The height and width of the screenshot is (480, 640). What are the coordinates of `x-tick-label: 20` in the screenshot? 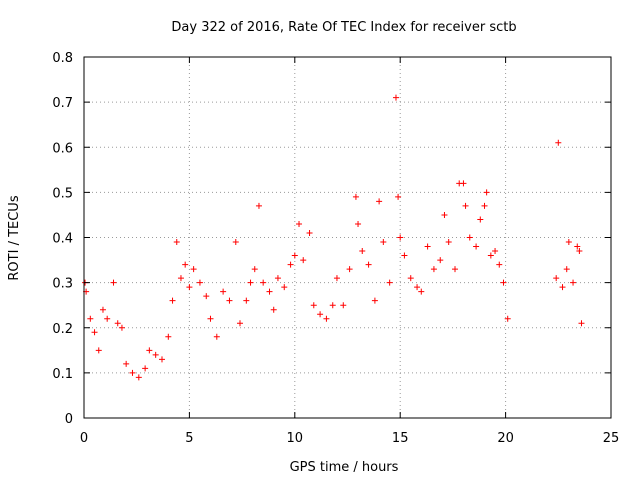 It's located at (505, 438).